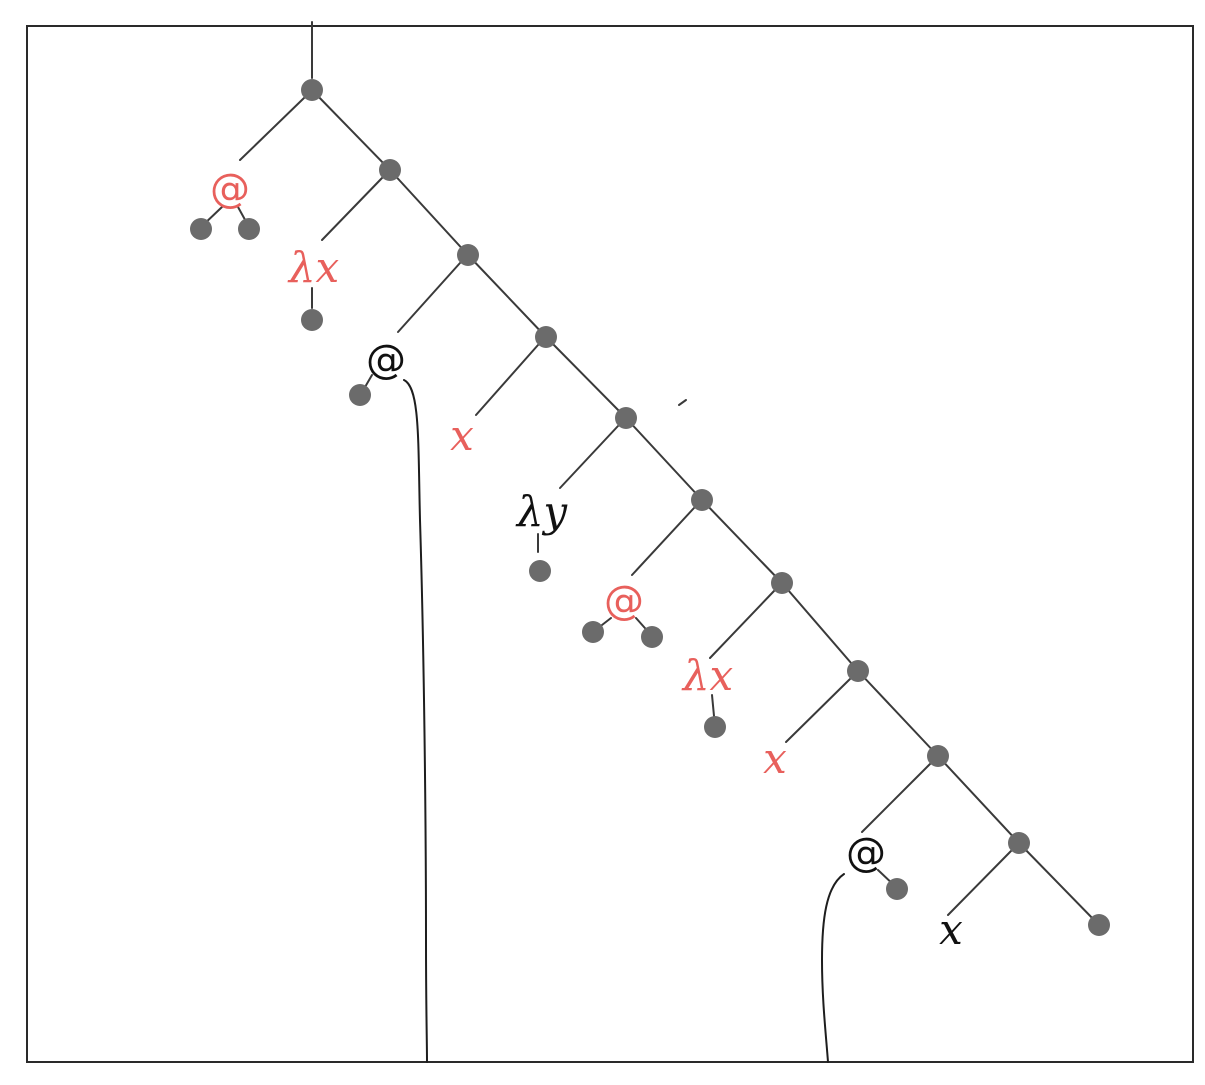 The height and width of the screenshot is (1085, 1205). I want to click on lambda-label: λy, so click(542, 511).